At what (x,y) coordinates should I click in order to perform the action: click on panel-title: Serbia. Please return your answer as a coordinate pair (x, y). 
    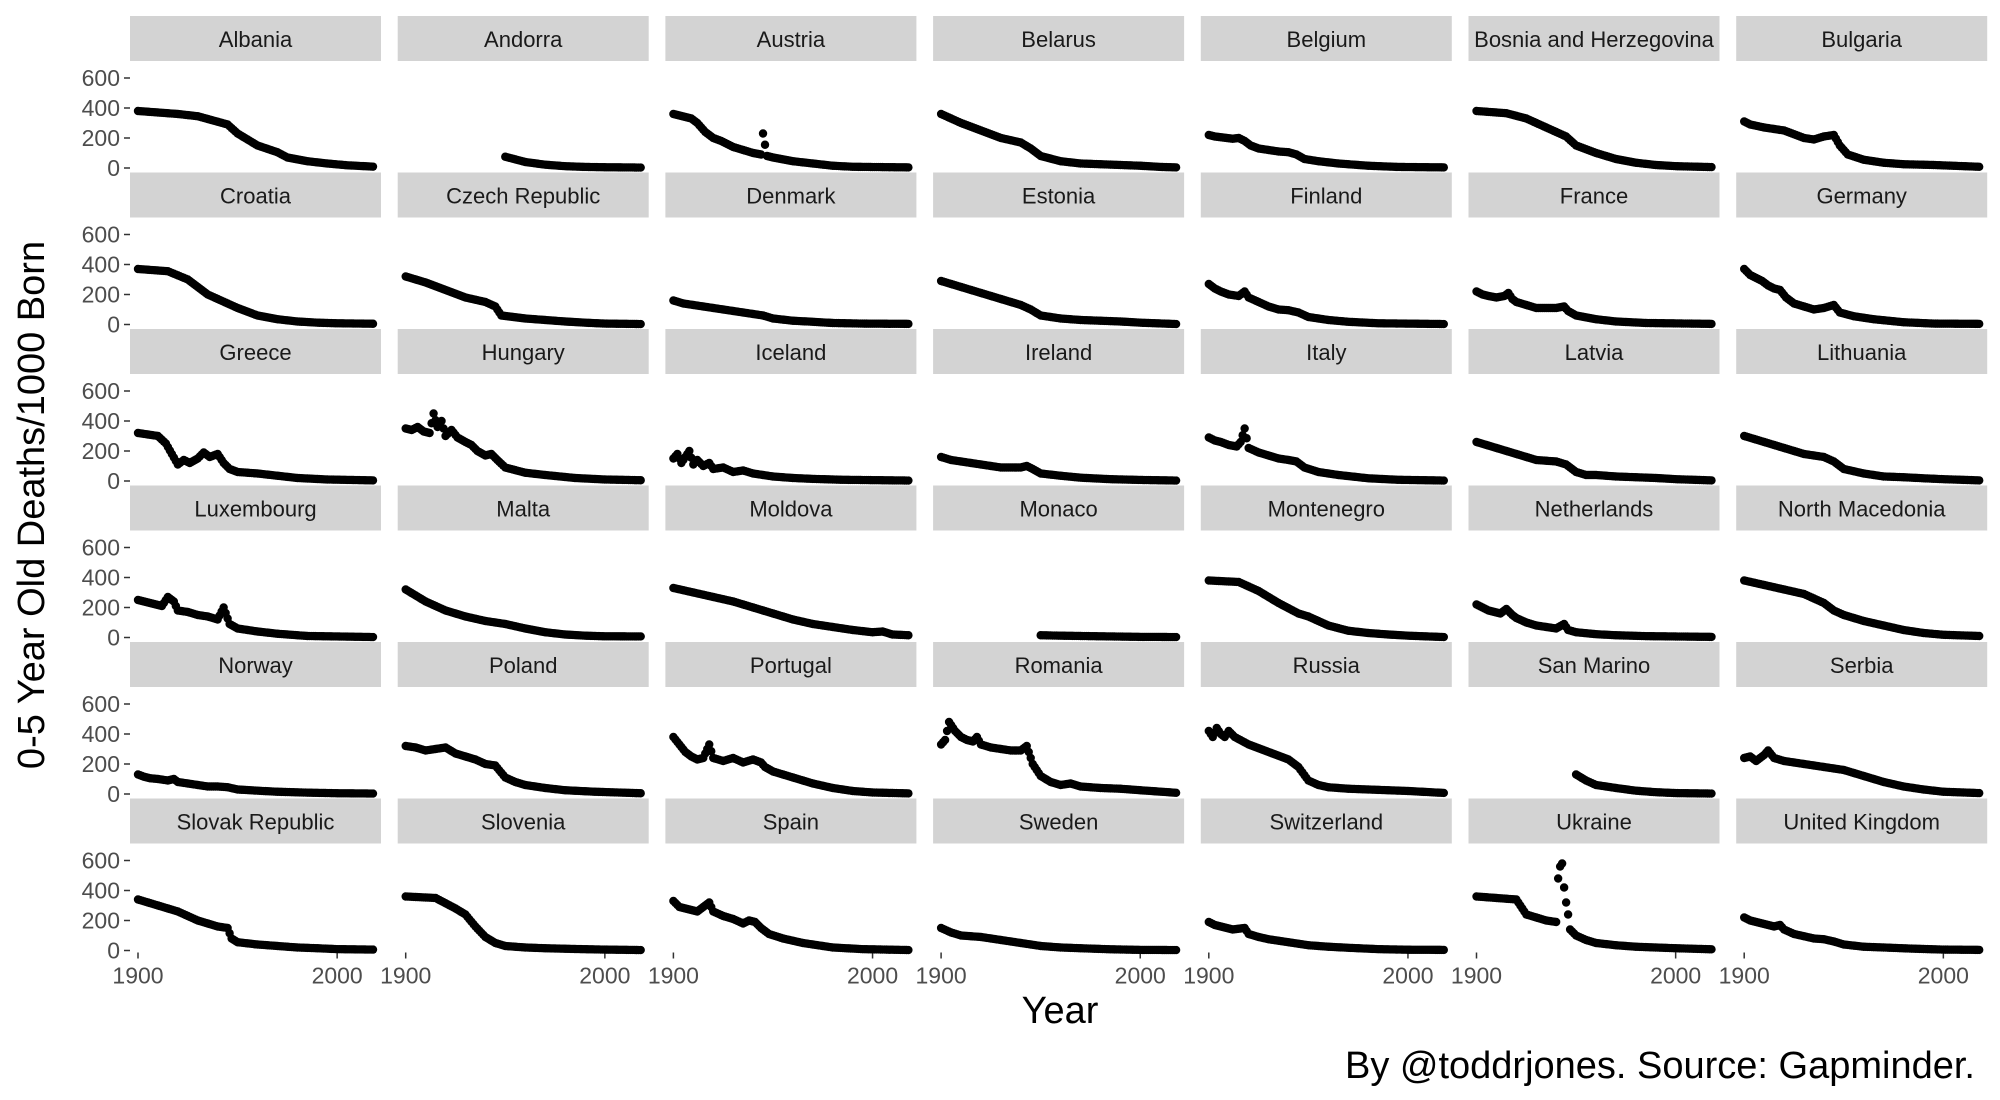
    Looking at the image, I should click on (1862, 665).